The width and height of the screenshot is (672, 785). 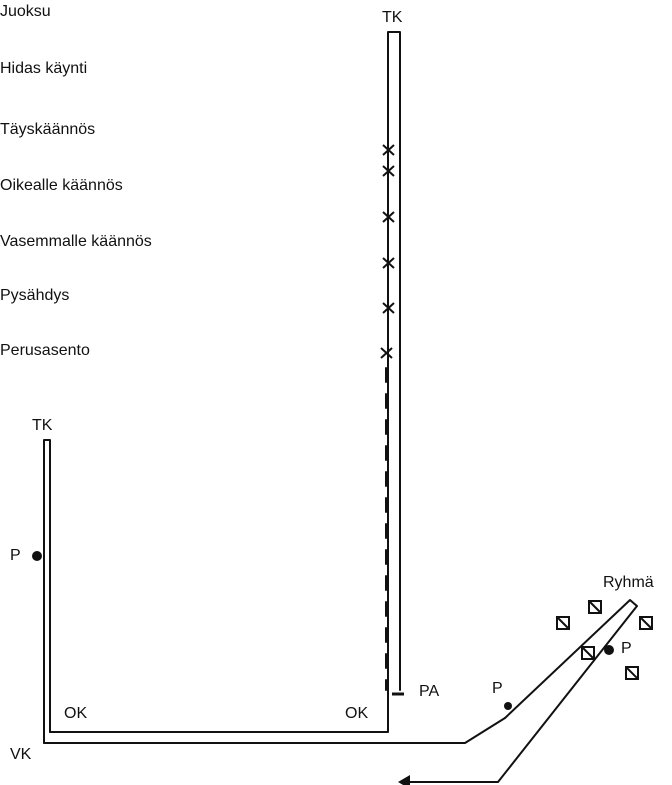 What do you see at coordinates (45, 350) in the screenshot?
I see `legend-item-perusasento: Perusasento` at bounding box center [45, 350].